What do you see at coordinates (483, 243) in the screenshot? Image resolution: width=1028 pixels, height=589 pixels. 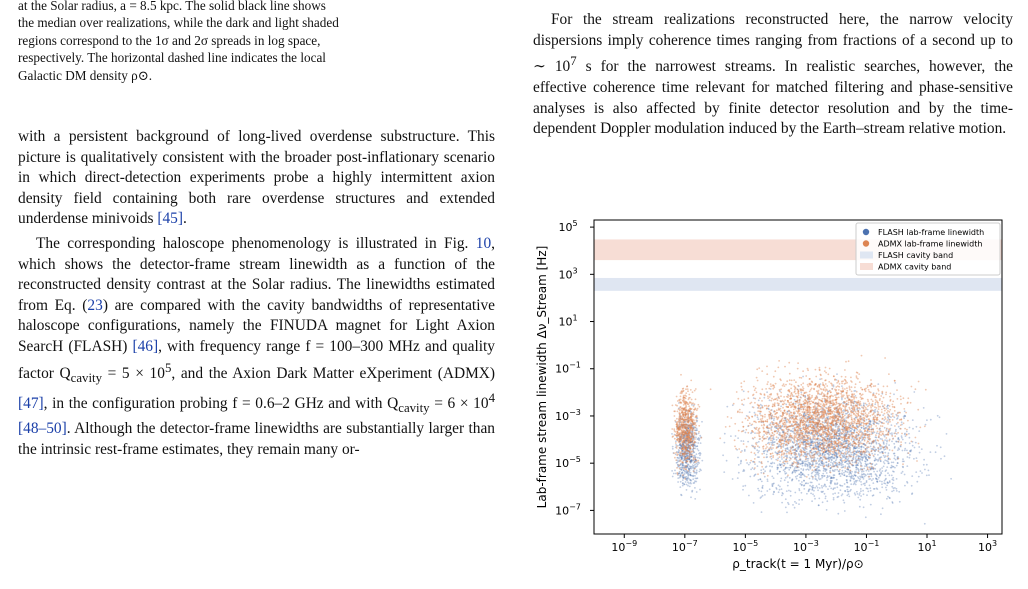 I see `figure-link: 10` at bounding box center [483, 243].